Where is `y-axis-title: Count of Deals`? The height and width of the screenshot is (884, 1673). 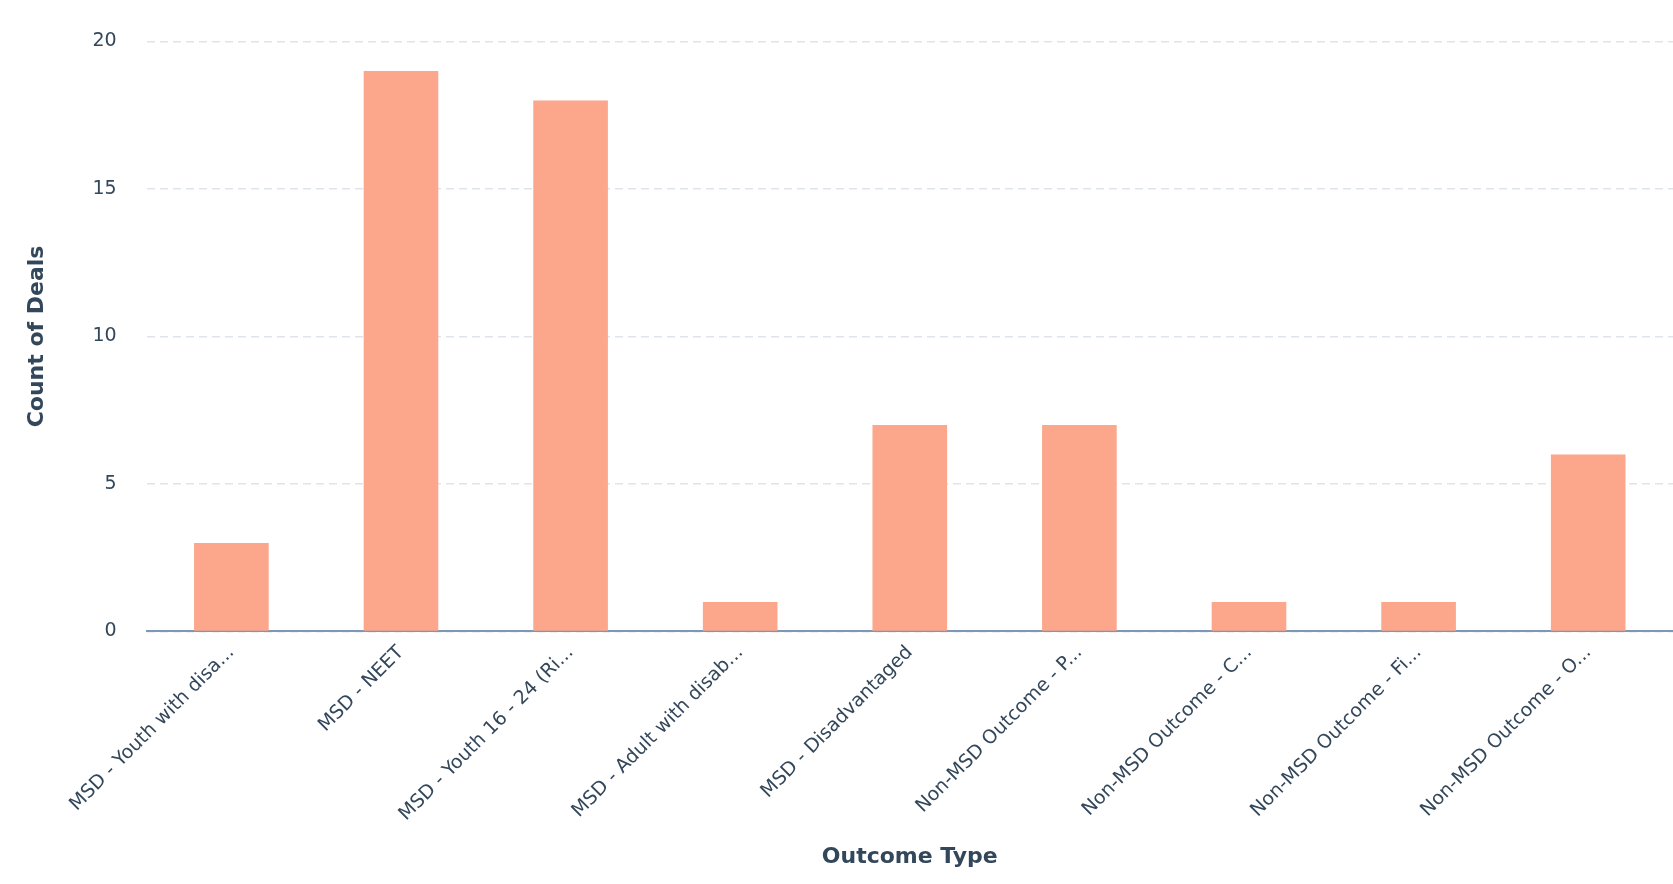 y-axis-title: Count of Deals is located at coordinates (35, 336).